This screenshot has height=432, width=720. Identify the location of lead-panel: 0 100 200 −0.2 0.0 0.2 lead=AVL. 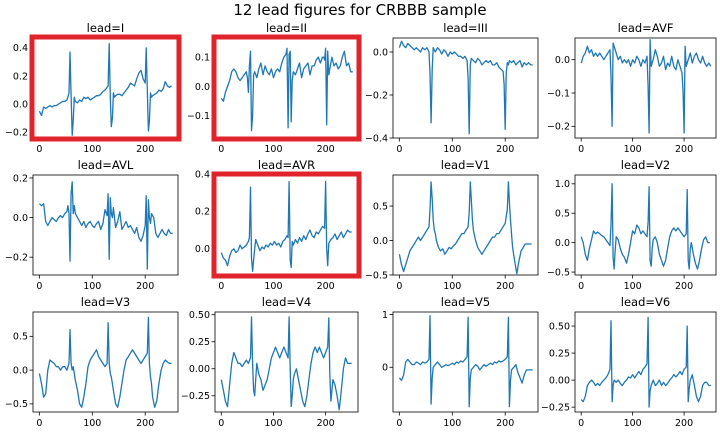
(92, 225).